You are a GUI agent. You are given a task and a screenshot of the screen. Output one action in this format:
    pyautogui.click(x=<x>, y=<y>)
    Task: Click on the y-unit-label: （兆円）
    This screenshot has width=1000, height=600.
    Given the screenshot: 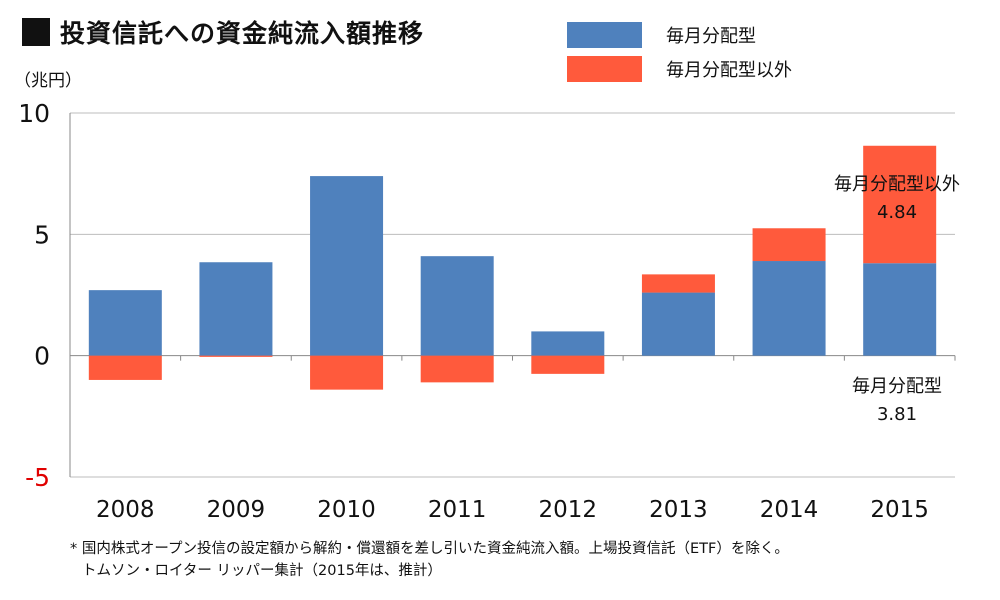 What is the action you would take?
    pyautogui.click(x=48, y=81)
    